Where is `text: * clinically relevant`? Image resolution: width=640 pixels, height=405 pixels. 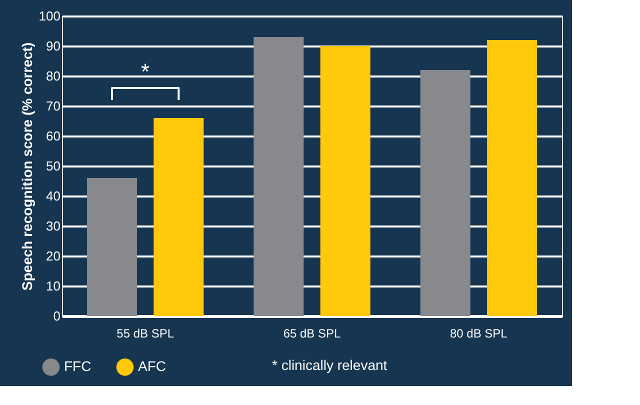
text: * clinically relevant is located at coordinates (330, 365).